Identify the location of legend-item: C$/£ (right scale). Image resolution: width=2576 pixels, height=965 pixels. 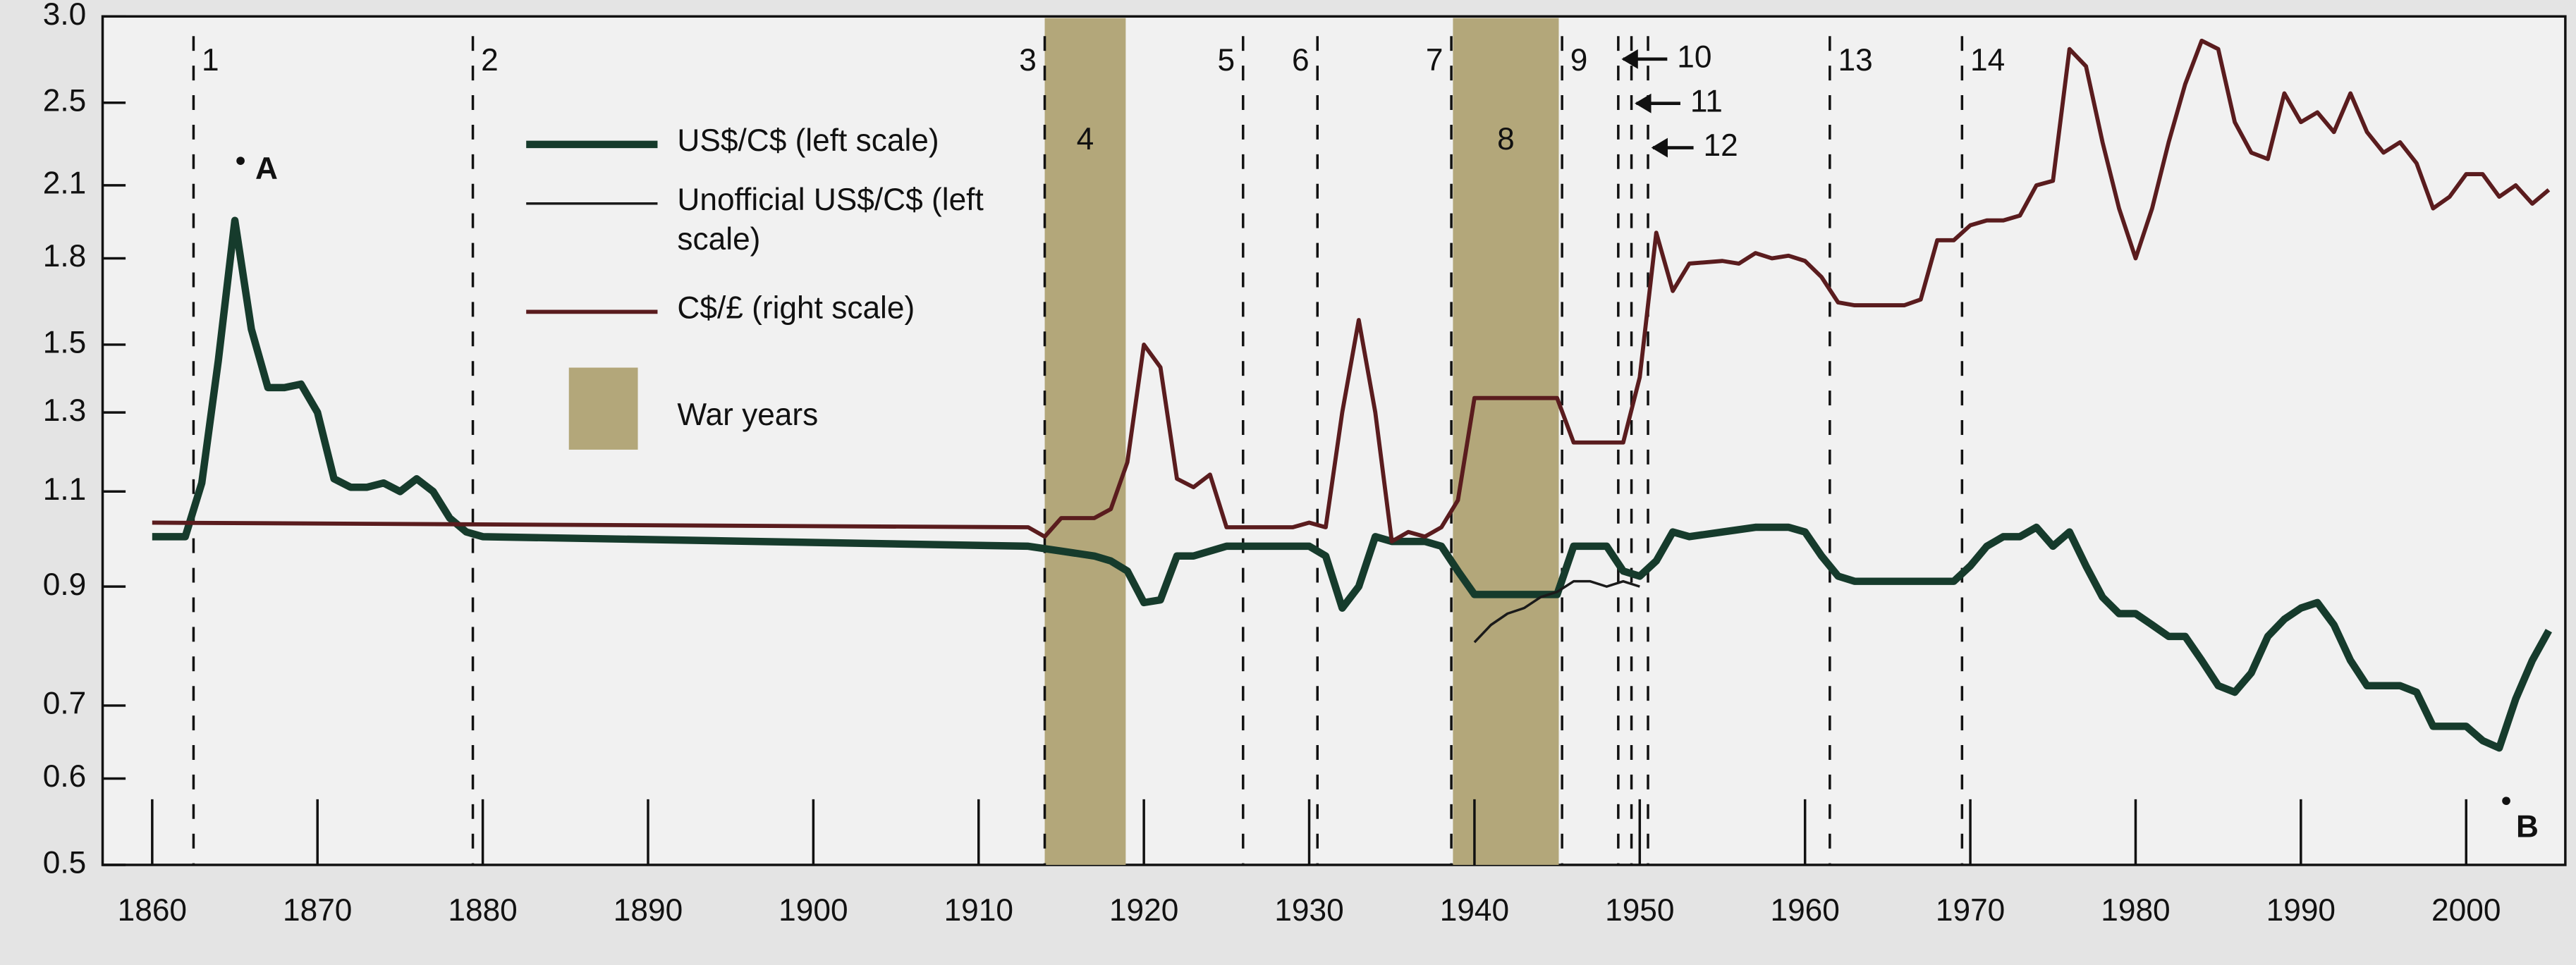
(796, 309).